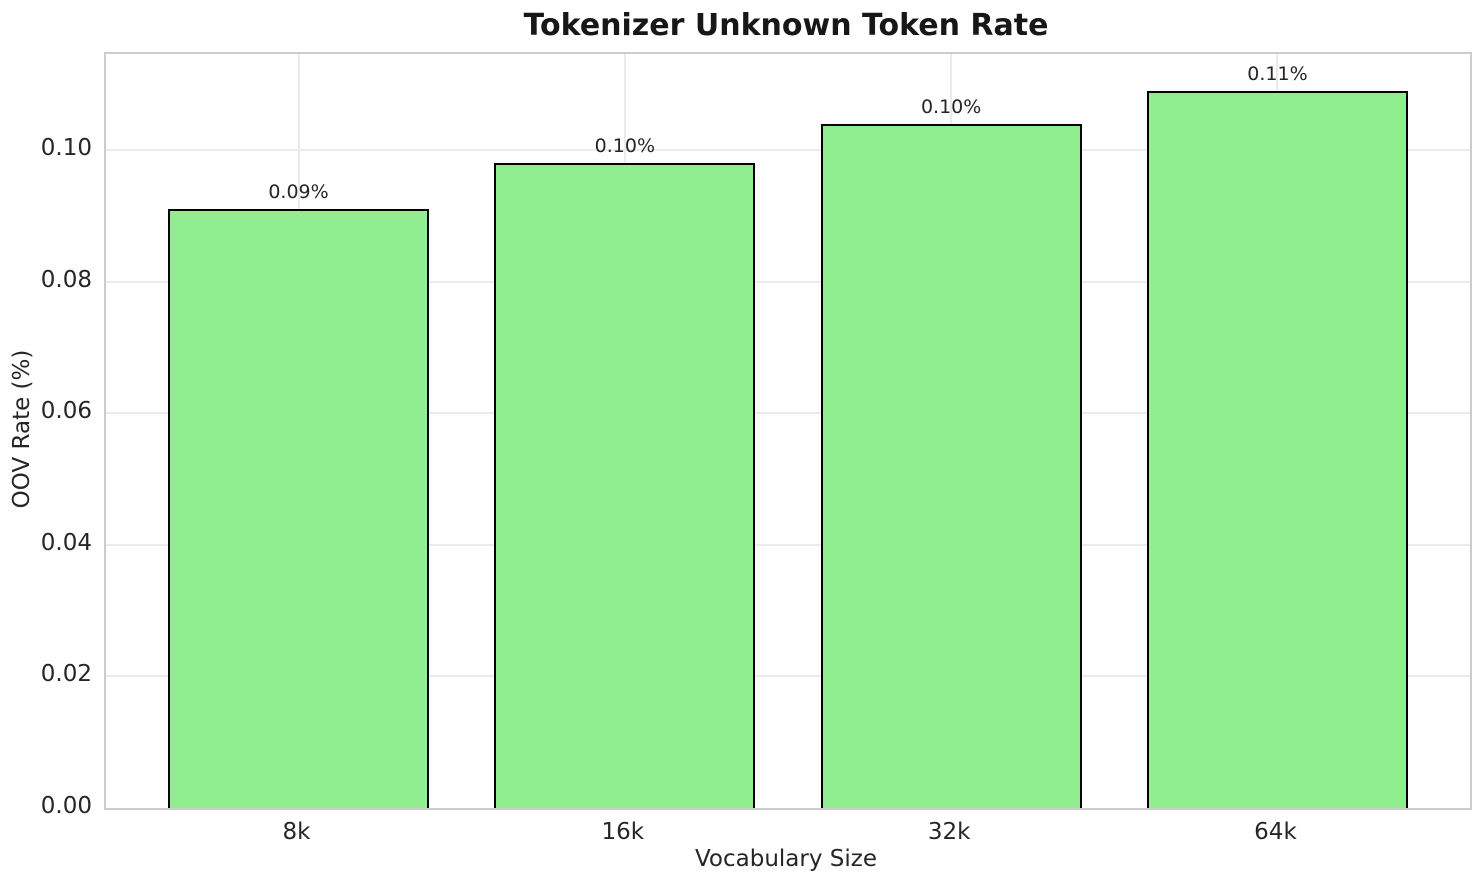 The height and width of the screenshot is (885, 1484). I want to click on bar-16k, so click(625, 485).